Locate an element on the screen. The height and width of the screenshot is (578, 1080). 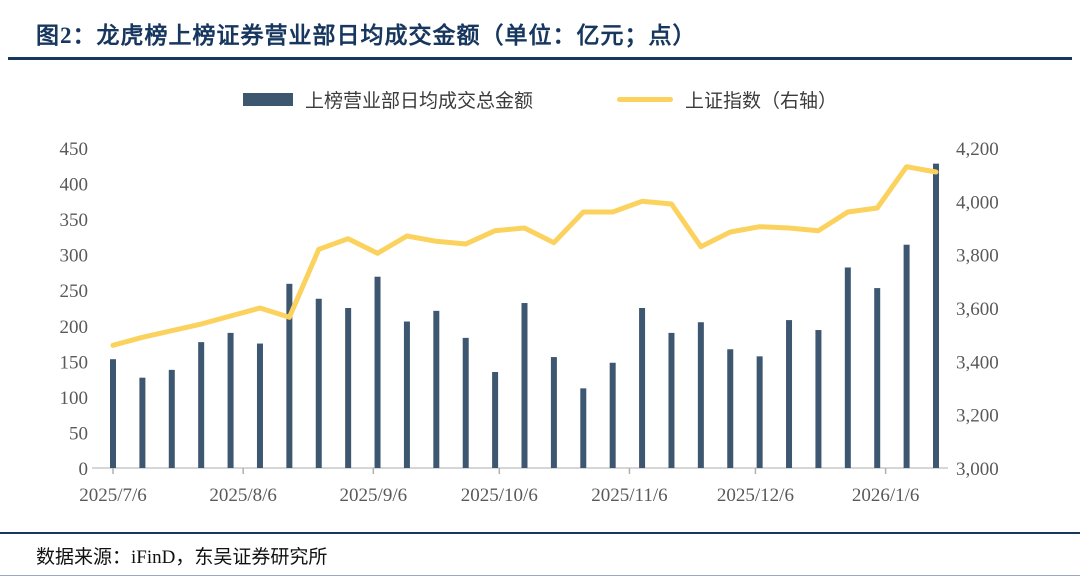
left-axis-tick-label: 350 is located at coordinates (74, 220).